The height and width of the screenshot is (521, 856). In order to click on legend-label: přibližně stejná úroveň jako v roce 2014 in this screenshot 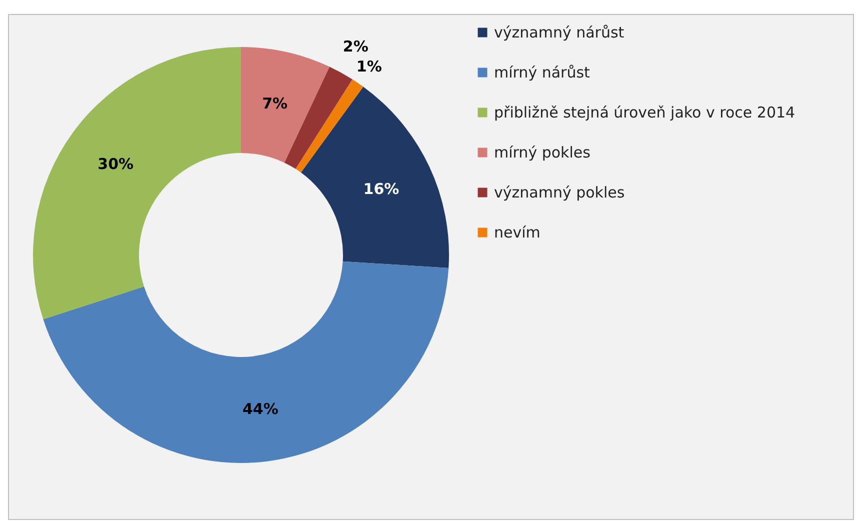, I will do `click(645, 113)`.